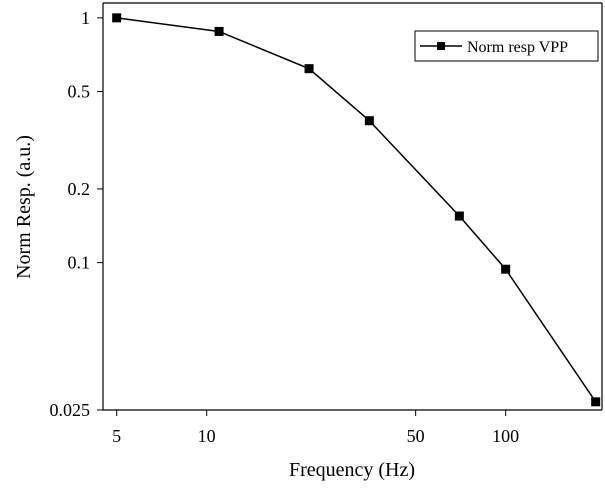 This screenshot has width=605, height=488. What do you see at coordinates (441, 46) in the screenshot?
I see `legend-marker-square` at bounding box center [441, 46].